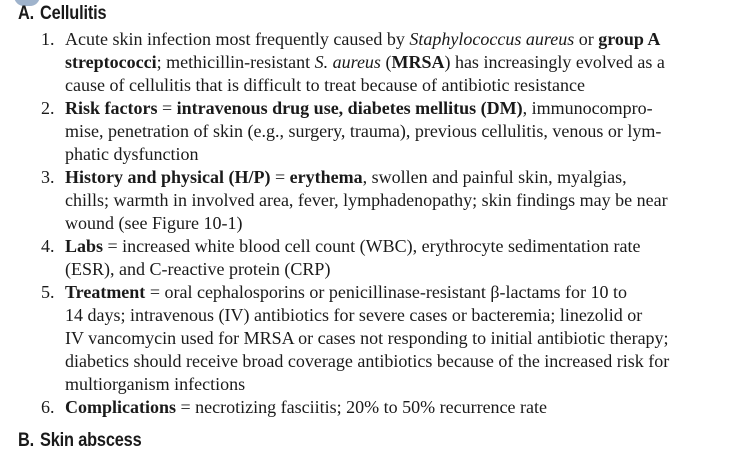  I want to click on page-corner-tab, so click(27, 3).